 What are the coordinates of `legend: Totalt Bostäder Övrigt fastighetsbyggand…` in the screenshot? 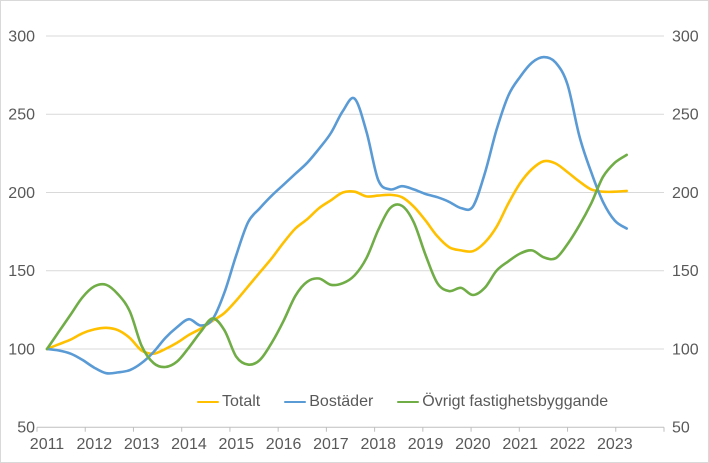 It's located at (402, 402).